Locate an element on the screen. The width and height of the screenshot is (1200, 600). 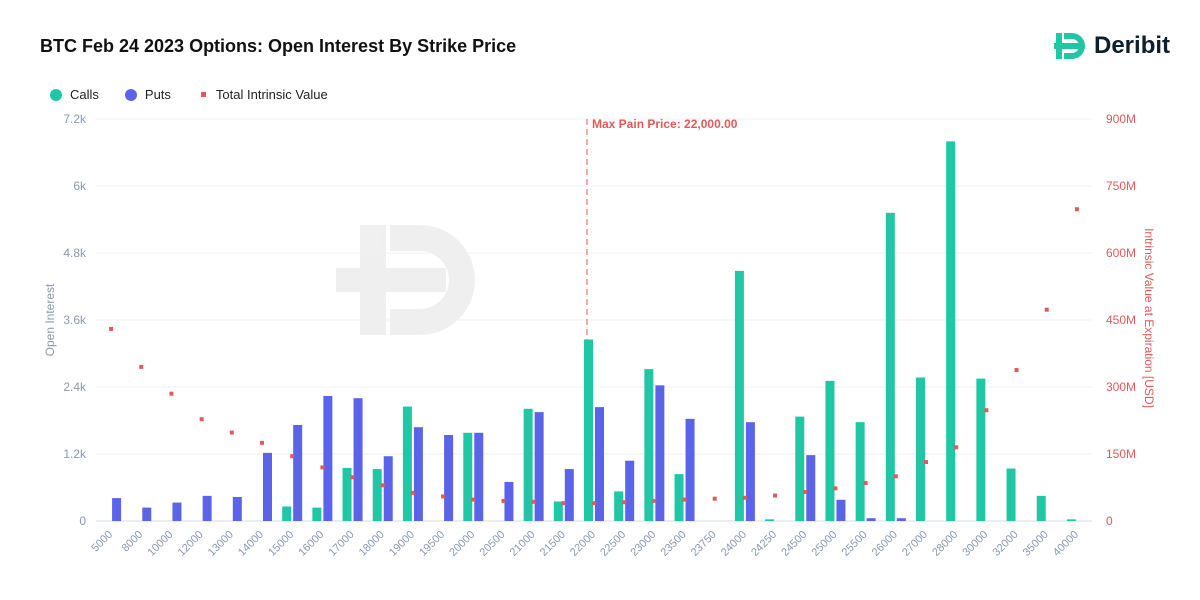
legend-label-calls: Calls is located at coordinates (84, 94).